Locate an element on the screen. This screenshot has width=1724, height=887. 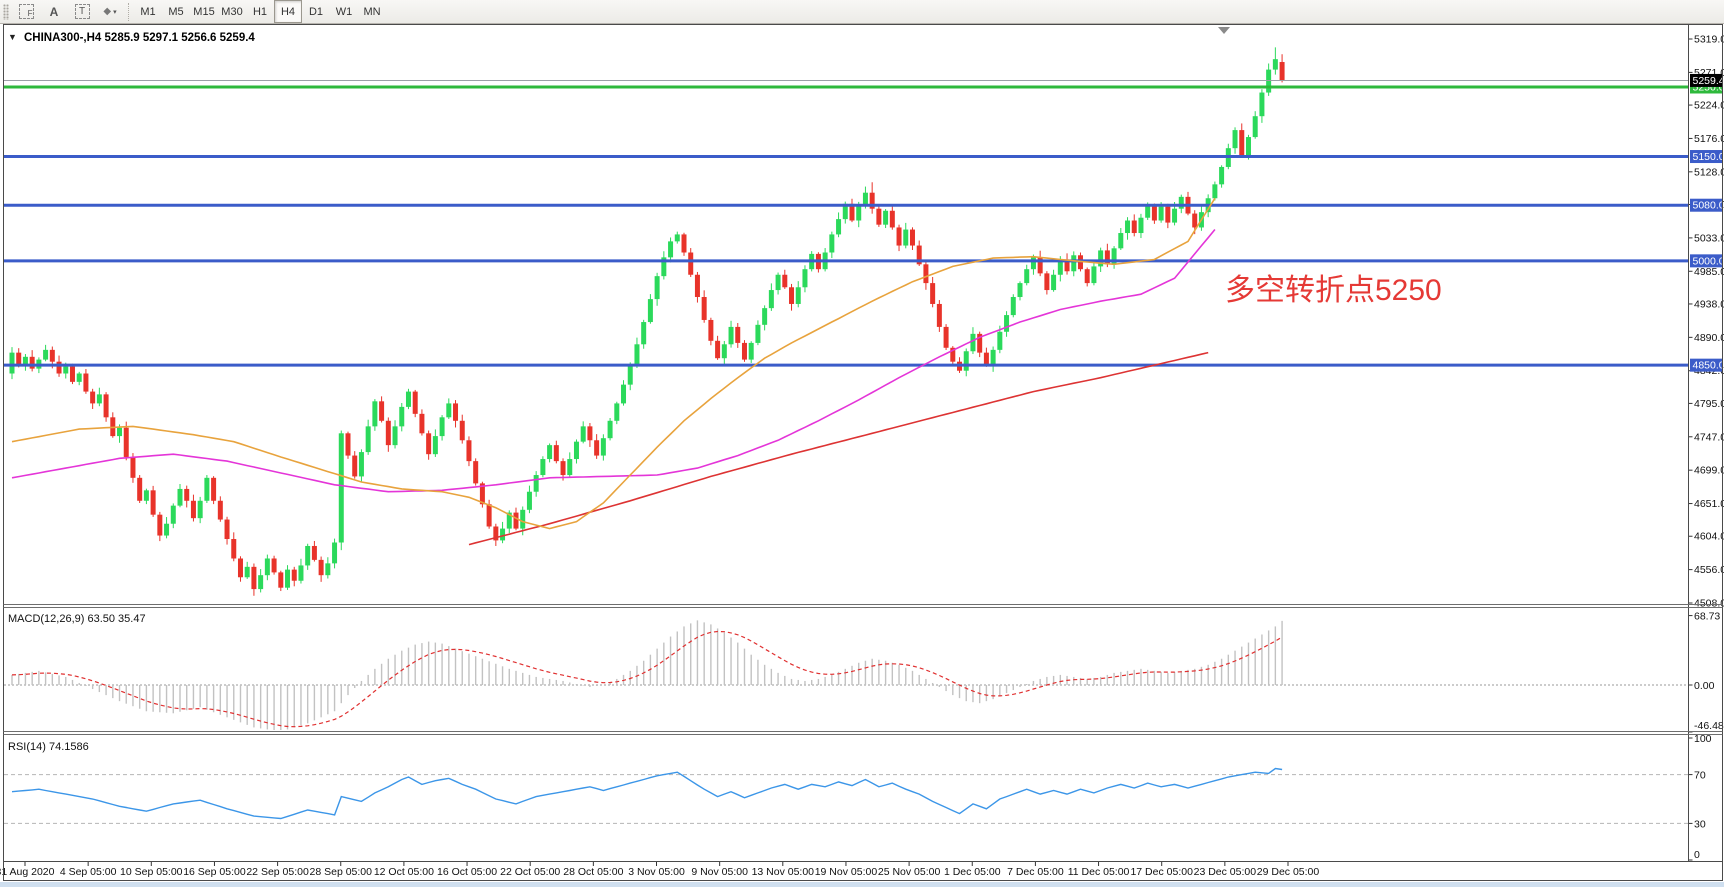
chart-shift-marker-icon is located at coordinates (1224, 30).